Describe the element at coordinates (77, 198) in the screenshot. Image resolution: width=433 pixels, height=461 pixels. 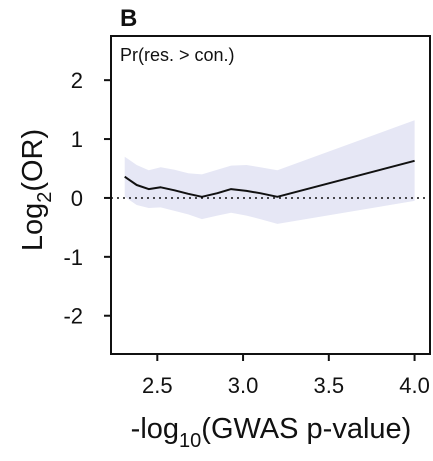
I see `y-tick-label: 0` at that location.